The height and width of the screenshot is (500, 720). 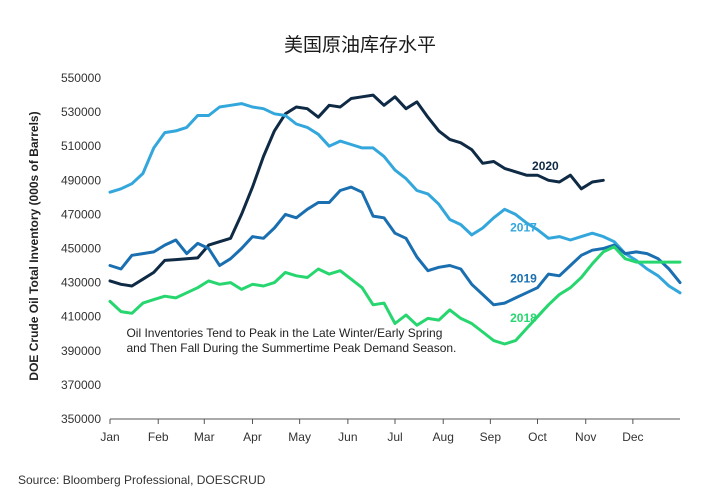 I want to click on y-tick-label: 490000, so click(x=81, y=180).